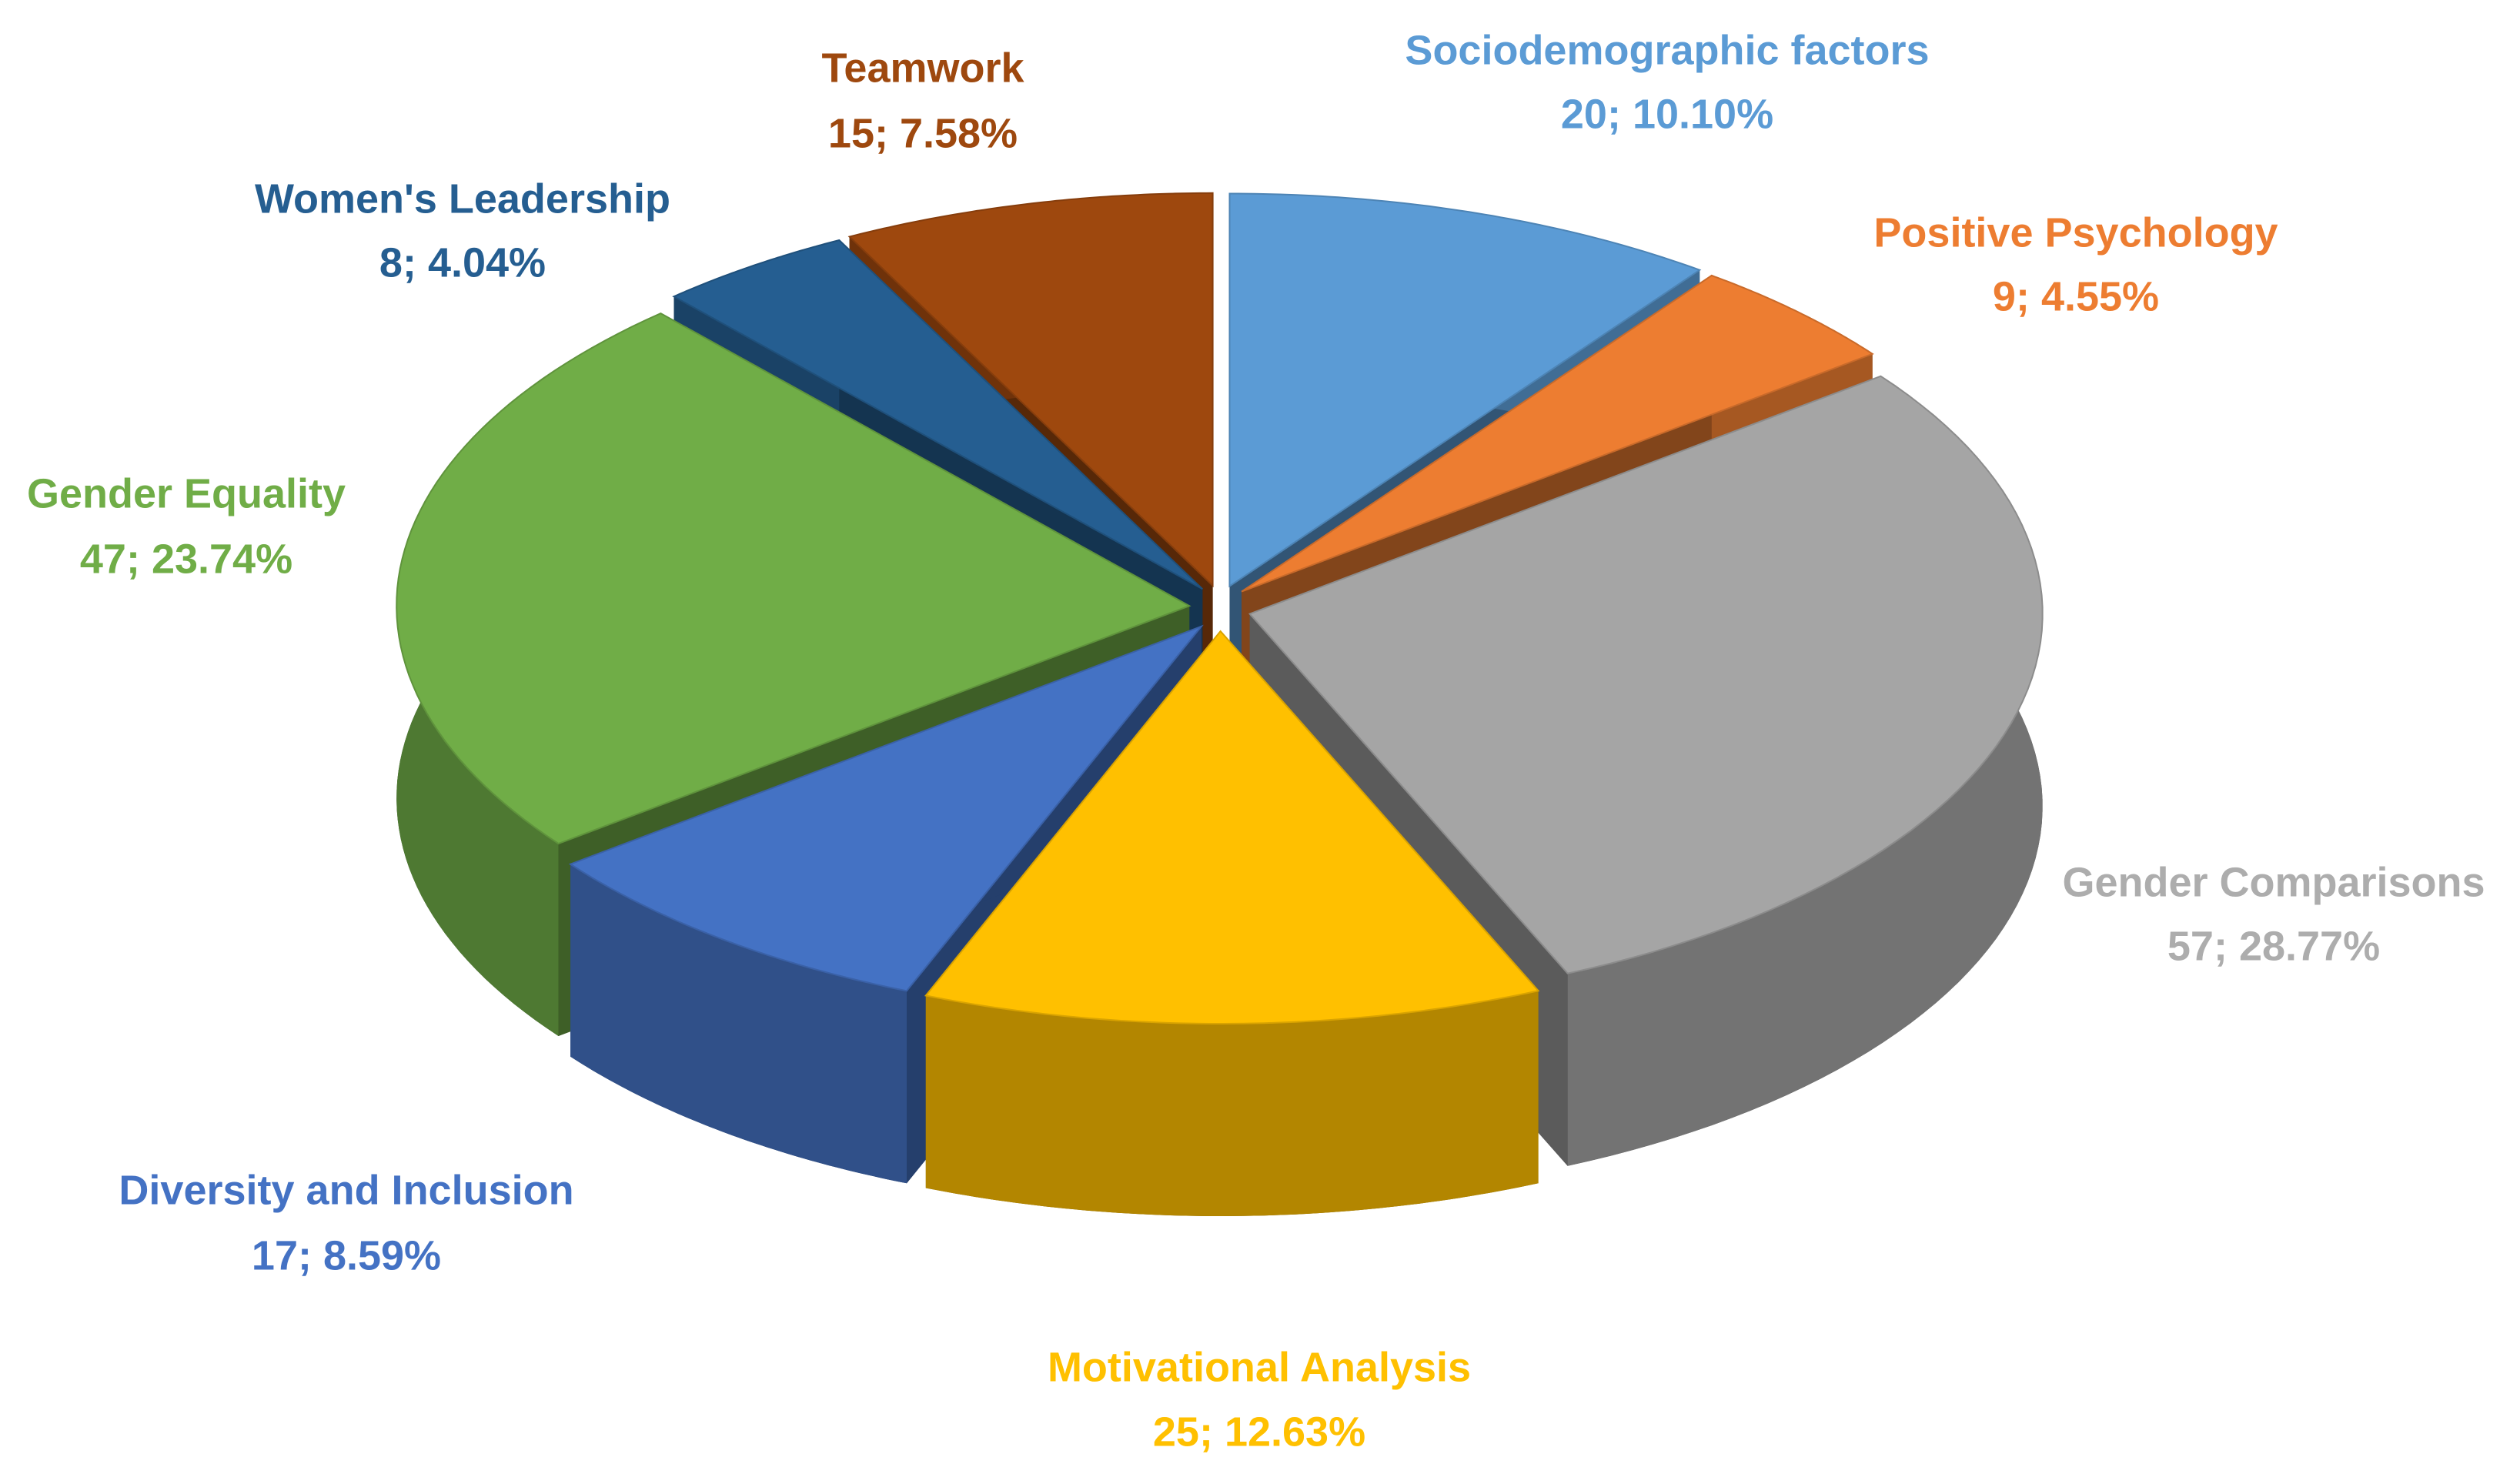 The width and height of the screenshot is (2510, 1484). I want to click on data-label-value: 8; 4.04%, so click(462, 262).